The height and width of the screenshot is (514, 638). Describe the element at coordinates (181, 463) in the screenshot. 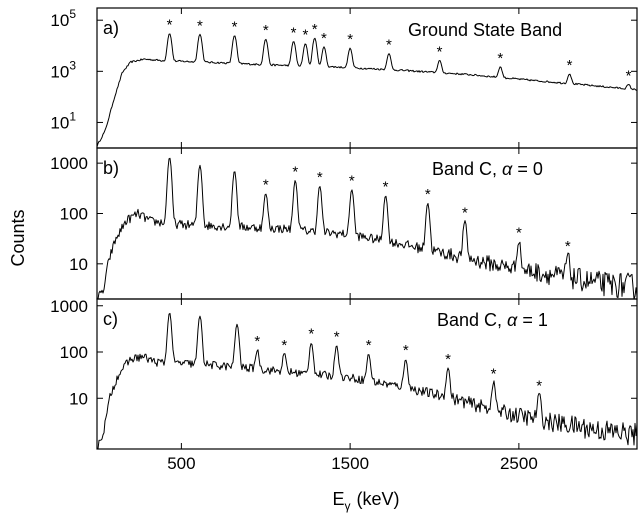

I see `x-tick-label: 500` at that location.